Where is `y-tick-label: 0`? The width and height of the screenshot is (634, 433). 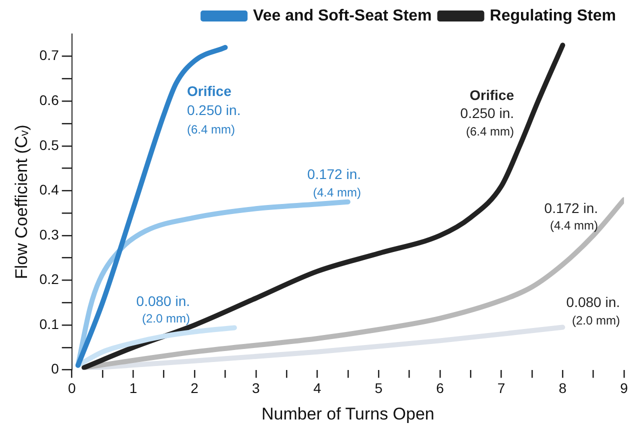 y-tick-label: 0 is located at coordinates (55, 368).